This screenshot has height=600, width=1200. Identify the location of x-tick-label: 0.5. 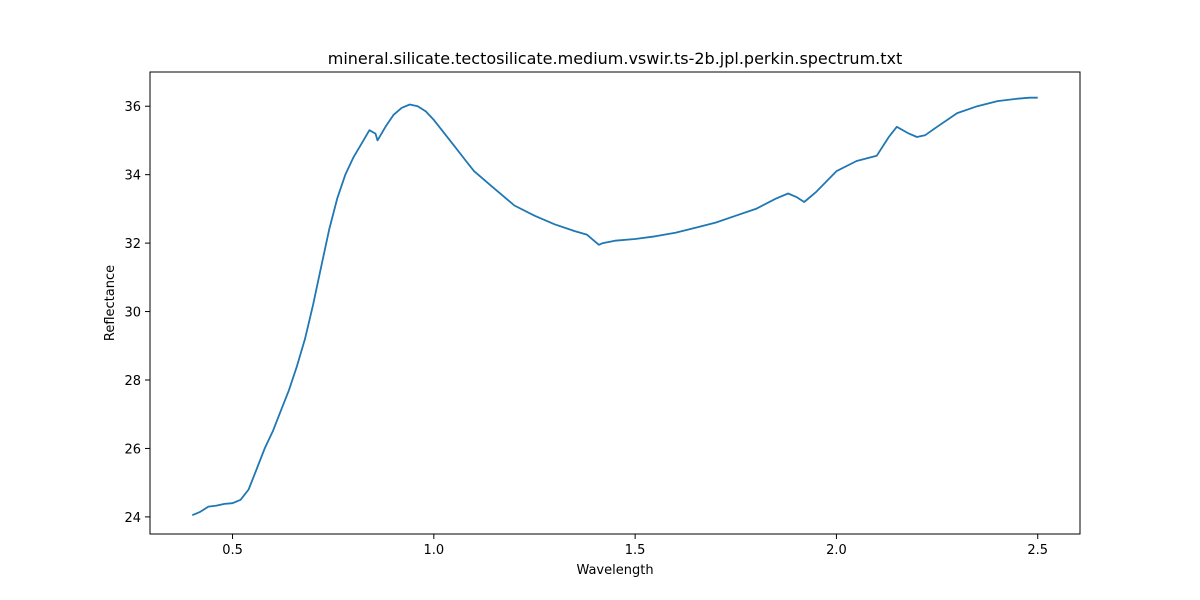
(232, 550).